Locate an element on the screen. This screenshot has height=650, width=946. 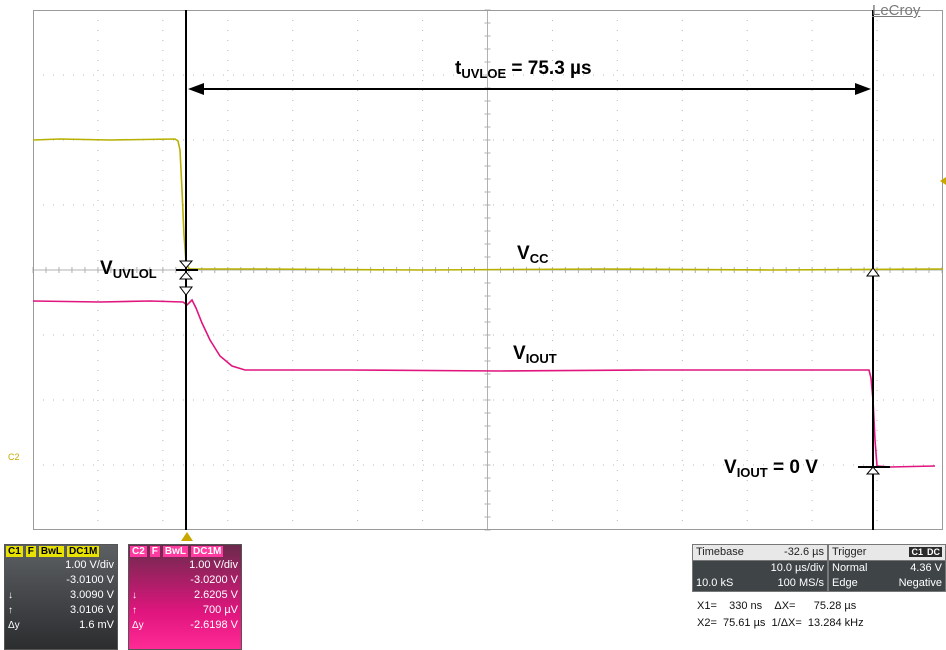
c2-cursor-down: 2.6205 V is located at coordinates (215, 595).